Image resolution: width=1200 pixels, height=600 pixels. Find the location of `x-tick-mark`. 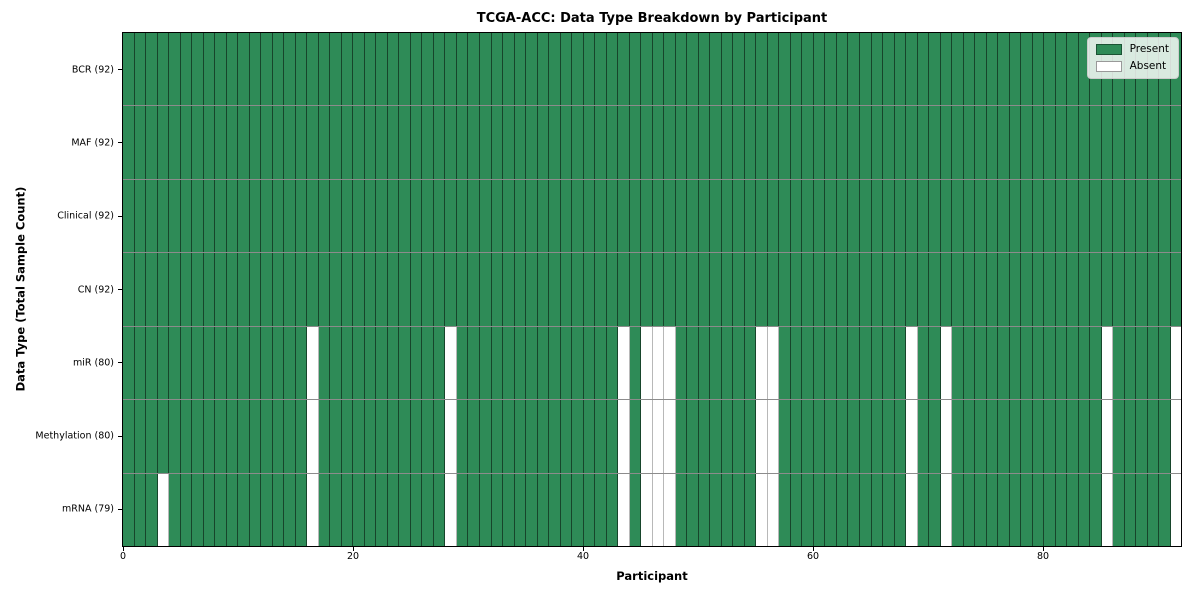

x-tick-mark is located at coordinates (583, 549).